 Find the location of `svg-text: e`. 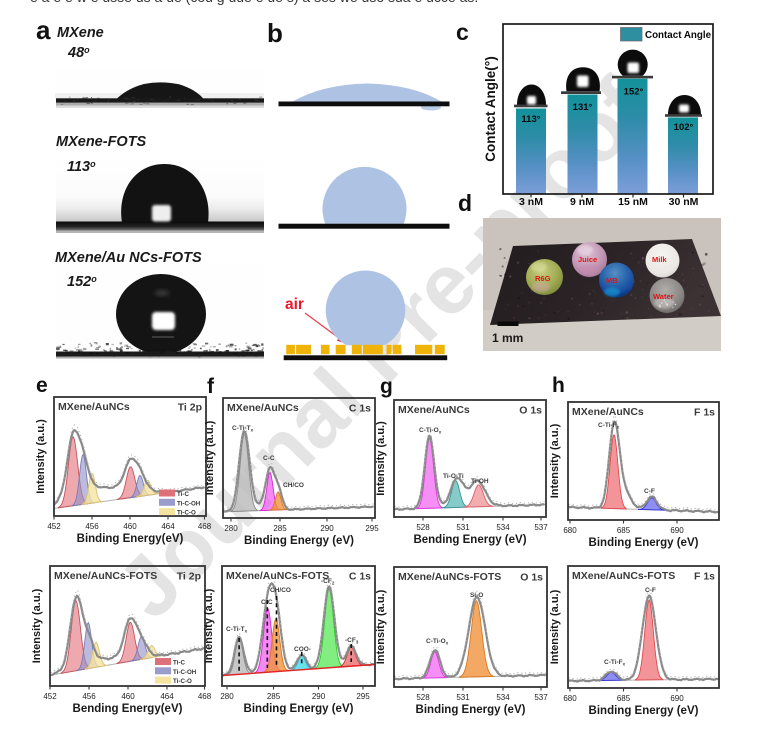

svg-text: e is located at coordinates (42, 385).